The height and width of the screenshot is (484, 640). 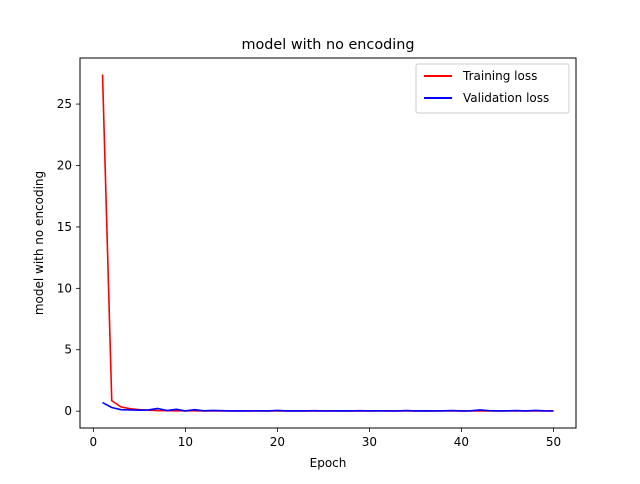 What do you see at coordinates (277, 442) in the screenshot?
I see `x-tick-label: 20` at bounding box center [277, 442].